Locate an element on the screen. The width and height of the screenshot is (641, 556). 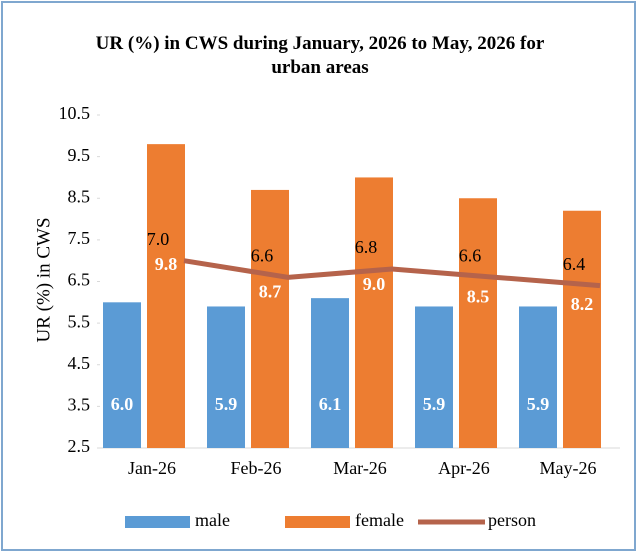
line is located at coordinates (392, 273).